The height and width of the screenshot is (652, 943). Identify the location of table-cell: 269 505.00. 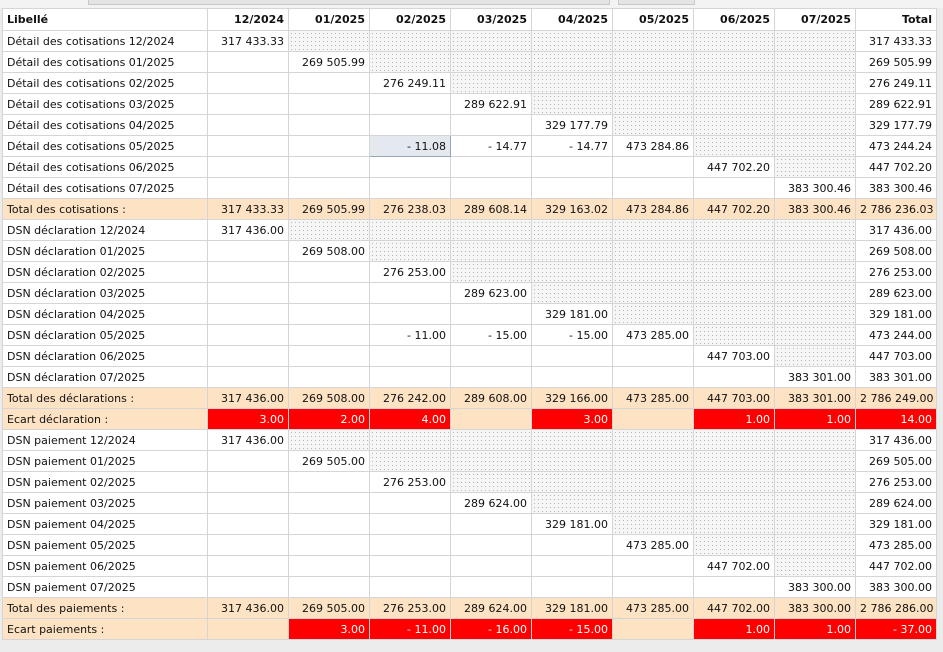
(329, 608).